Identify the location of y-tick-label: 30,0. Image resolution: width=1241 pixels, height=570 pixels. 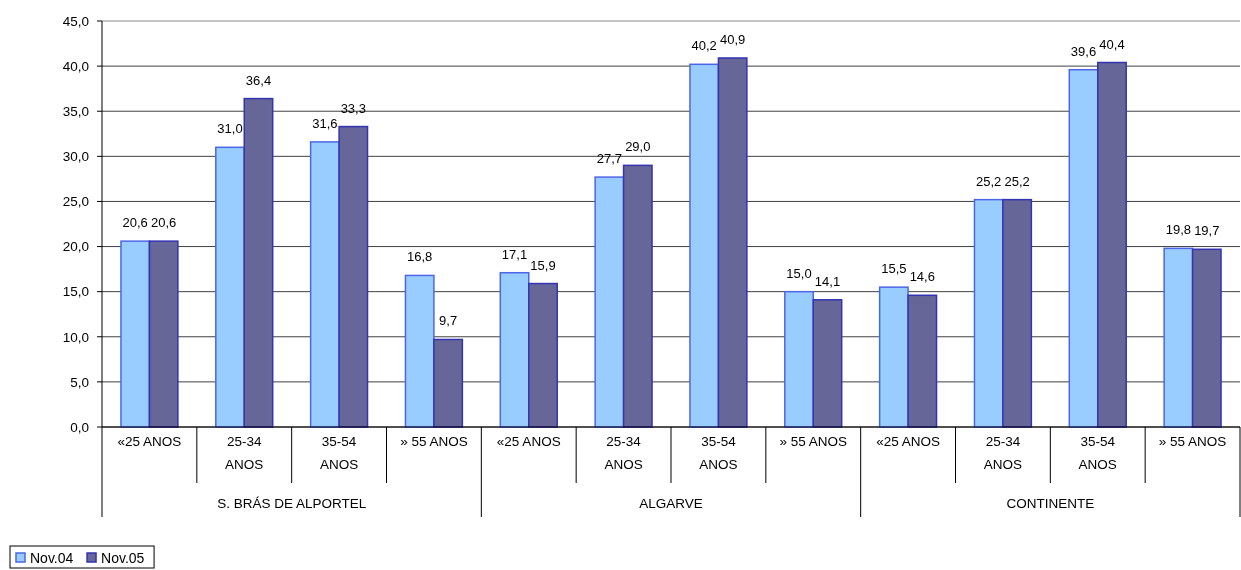
(75, 157).